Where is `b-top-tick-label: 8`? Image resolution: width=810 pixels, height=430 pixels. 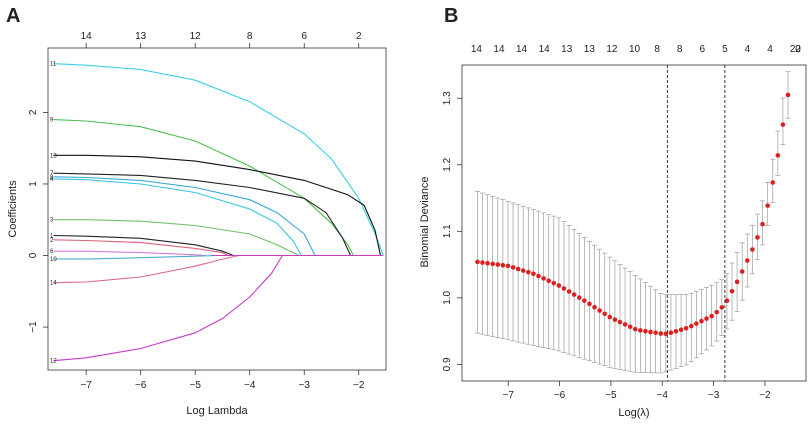
b-top-tick-label: 8 is located at coordinates (680, 49).